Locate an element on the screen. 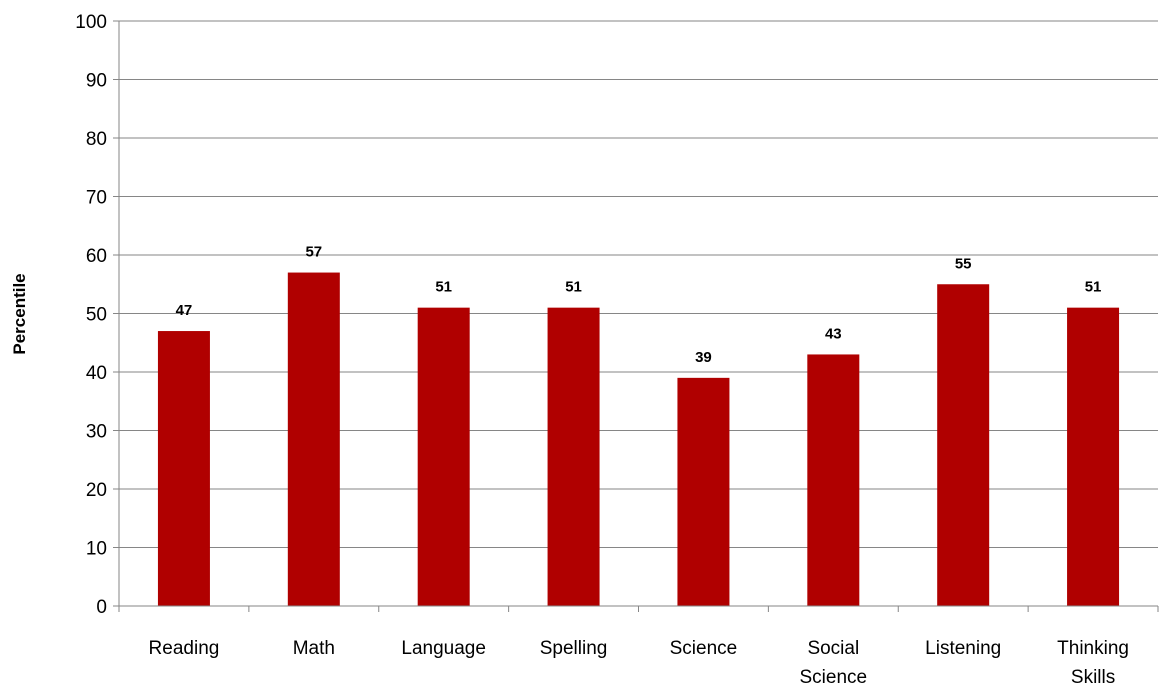 This screenshot has width=1161, height=696. y-axis-title: Percentile is located at coordinates (19, 313).